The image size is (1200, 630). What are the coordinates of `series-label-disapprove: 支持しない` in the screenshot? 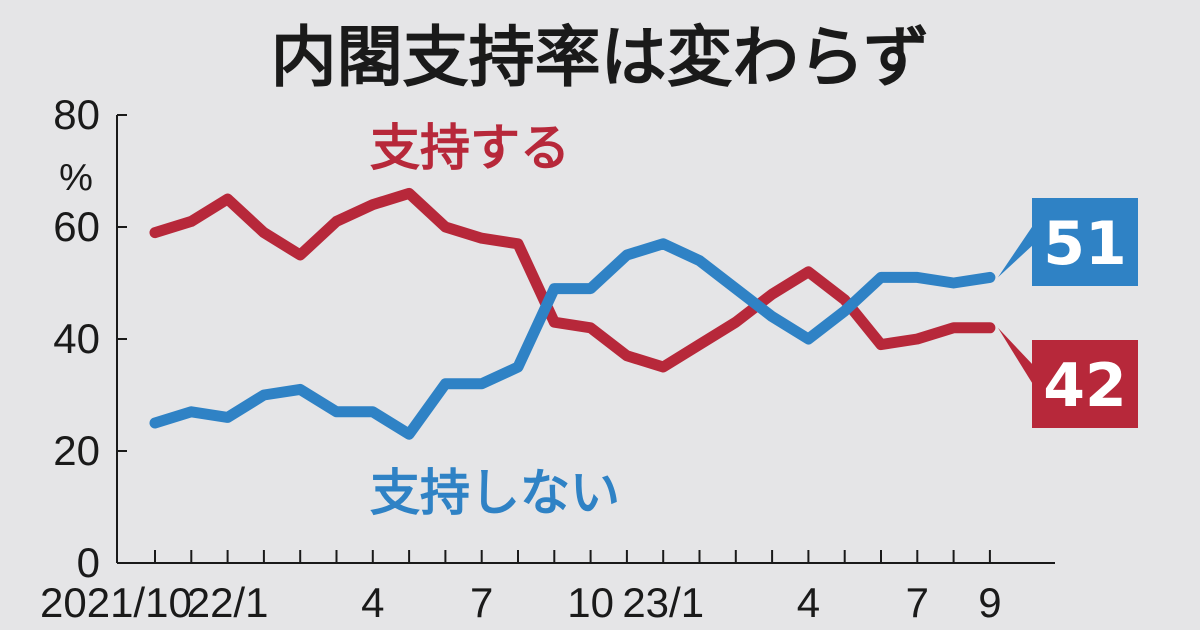 It's located at (495, 493).